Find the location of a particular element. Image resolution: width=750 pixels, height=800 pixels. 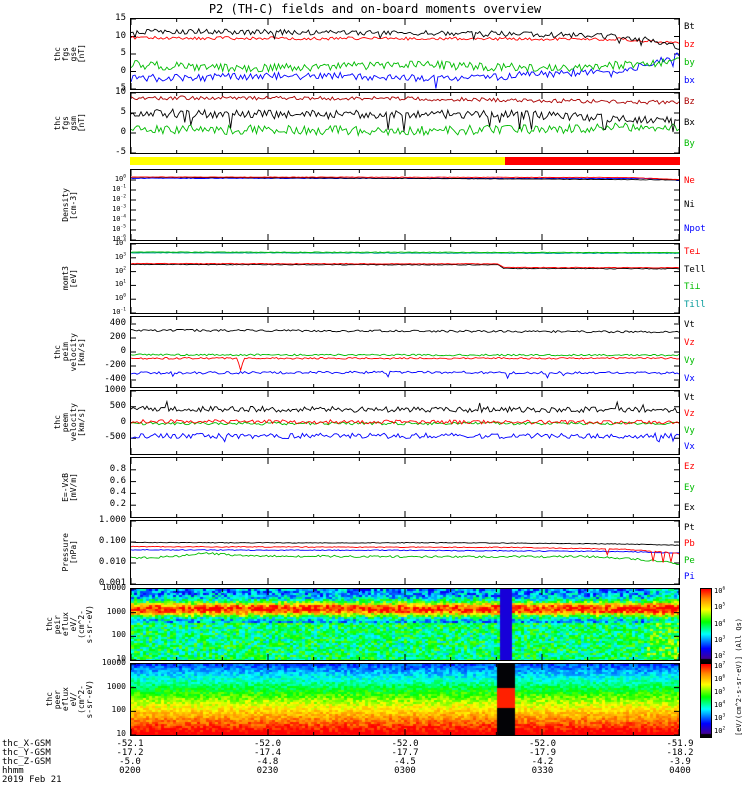

legend-Bz: Bz is located at coordinates (689, 102).